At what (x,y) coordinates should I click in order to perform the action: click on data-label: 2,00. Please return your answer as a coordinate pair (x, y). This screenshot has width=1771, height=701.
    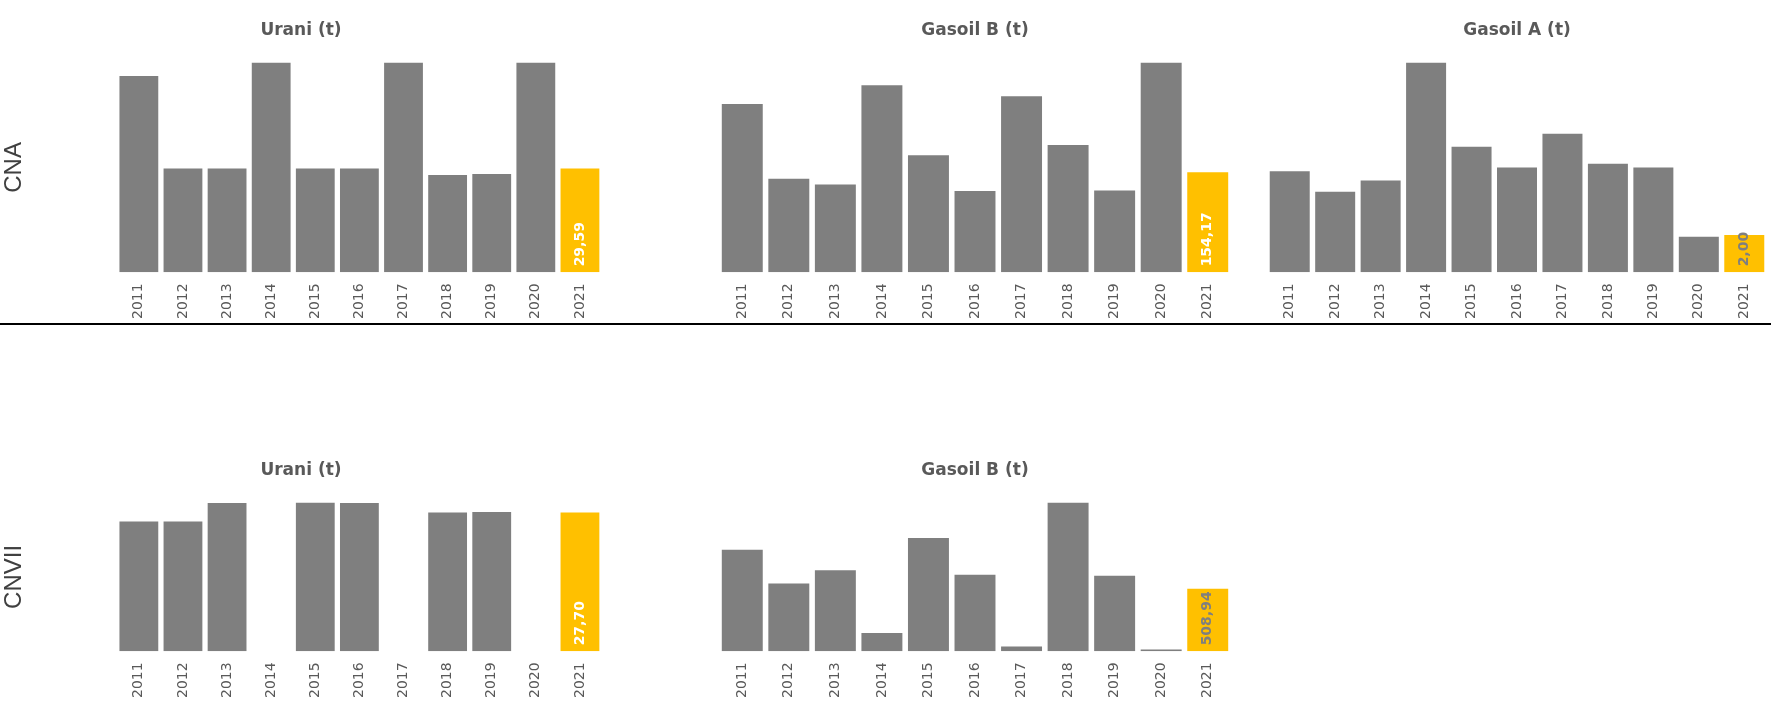
    Looking at the image, I should click on (1742, 249).